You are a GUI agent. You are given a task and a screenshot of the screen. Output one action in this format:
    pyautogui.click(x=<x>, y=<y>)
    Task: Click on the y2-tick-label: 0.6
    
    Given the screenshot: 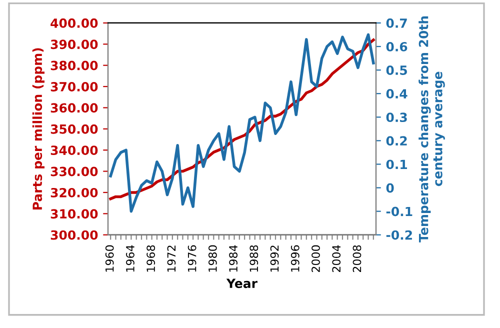 What is the action you would take?
    pyautogui.click(x=397, y=47)
    